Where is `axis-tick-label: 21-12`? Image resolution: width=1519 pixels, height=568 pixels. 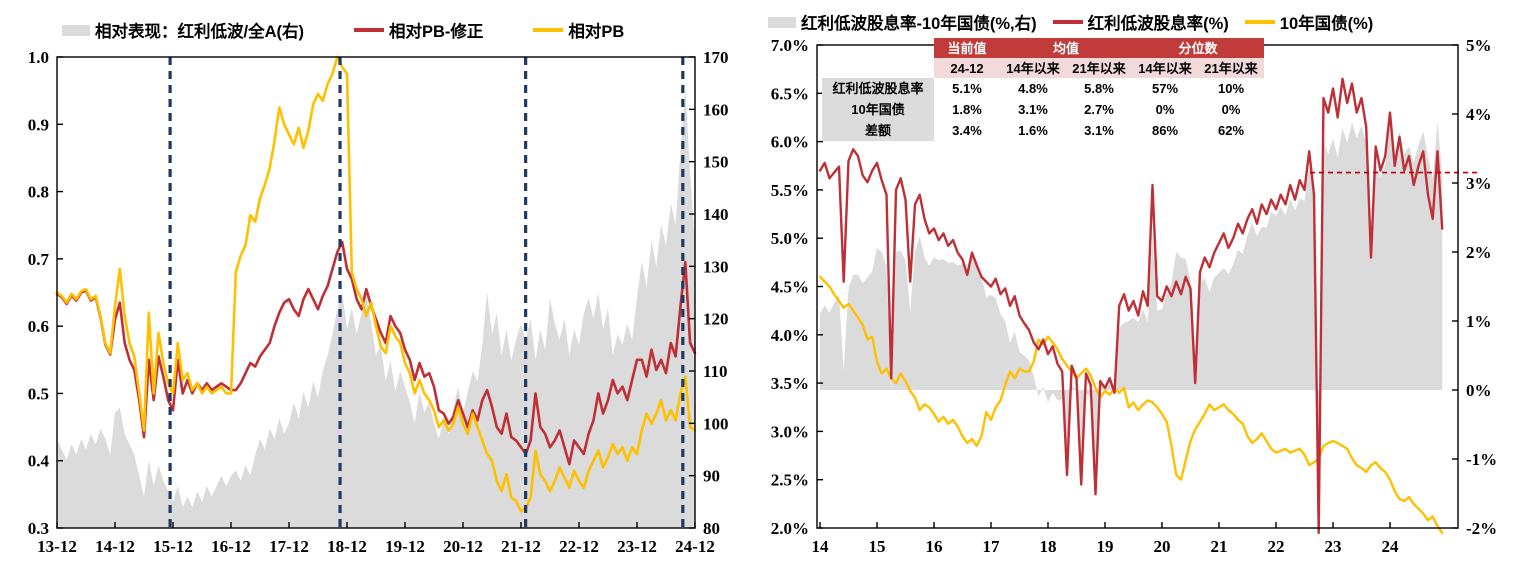
axis-tick-label: 21-12 is located at coordinates (521, 546).